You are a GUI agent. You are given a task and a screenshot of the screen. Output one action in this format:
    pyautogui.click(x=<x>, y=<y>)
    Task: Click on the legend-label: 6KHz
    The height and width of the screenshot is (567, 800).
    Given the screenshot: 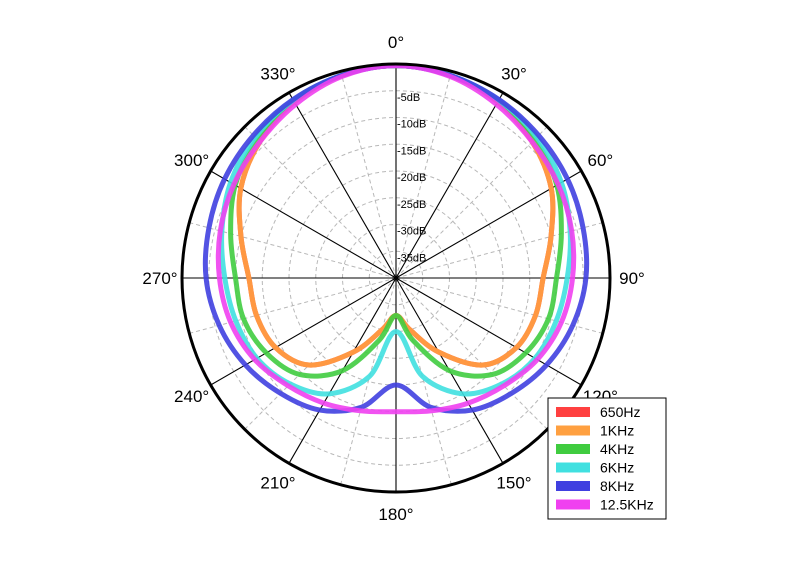 What is the action you would take?
    pyautogui.click(x=617, y=468)
    